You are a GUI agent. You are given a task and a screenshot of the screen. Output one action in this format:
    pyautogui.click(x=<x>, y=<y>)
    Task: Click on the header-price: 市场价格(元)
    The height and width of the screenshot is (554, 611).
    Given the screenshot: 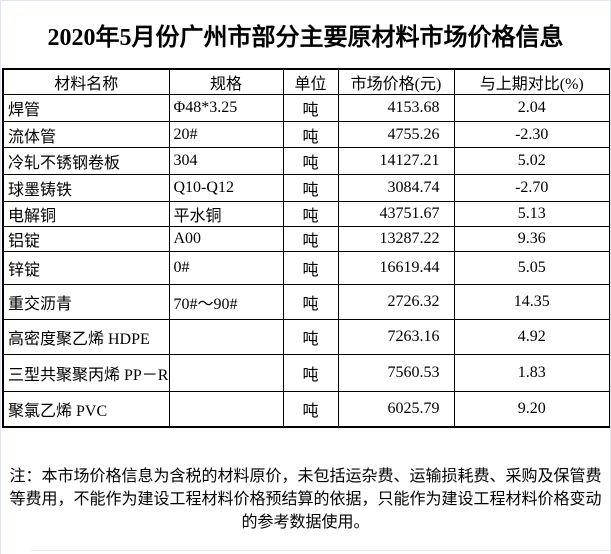 What is the action you would take?
    pyautogui.click(x=396, y=81)
    